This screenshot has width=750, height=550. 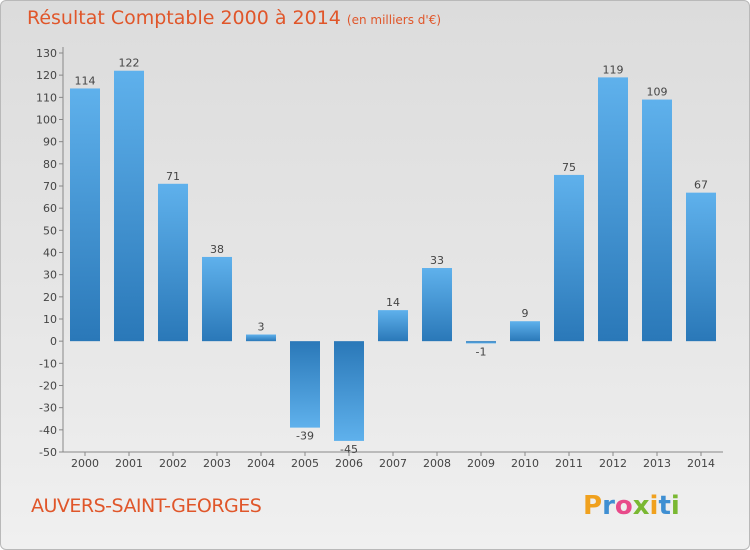 I want to click on y-tick-label: 30, so click(x=50, y=275).